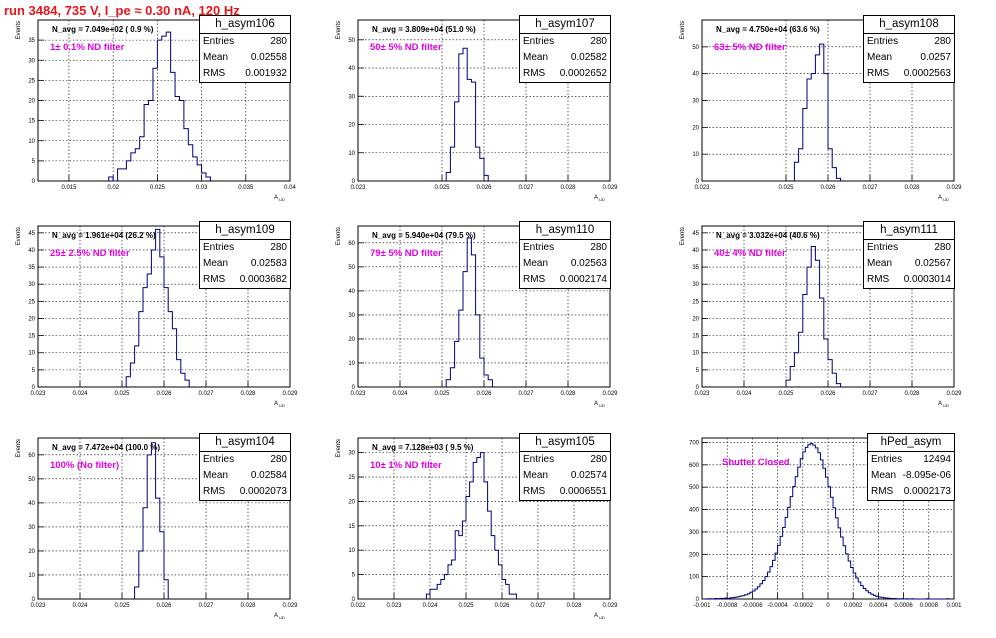  What do you see at coordinates (954, 606) in the screenshot?
I see `x-tick-label: 0.001` at bounding box center [954, 606].